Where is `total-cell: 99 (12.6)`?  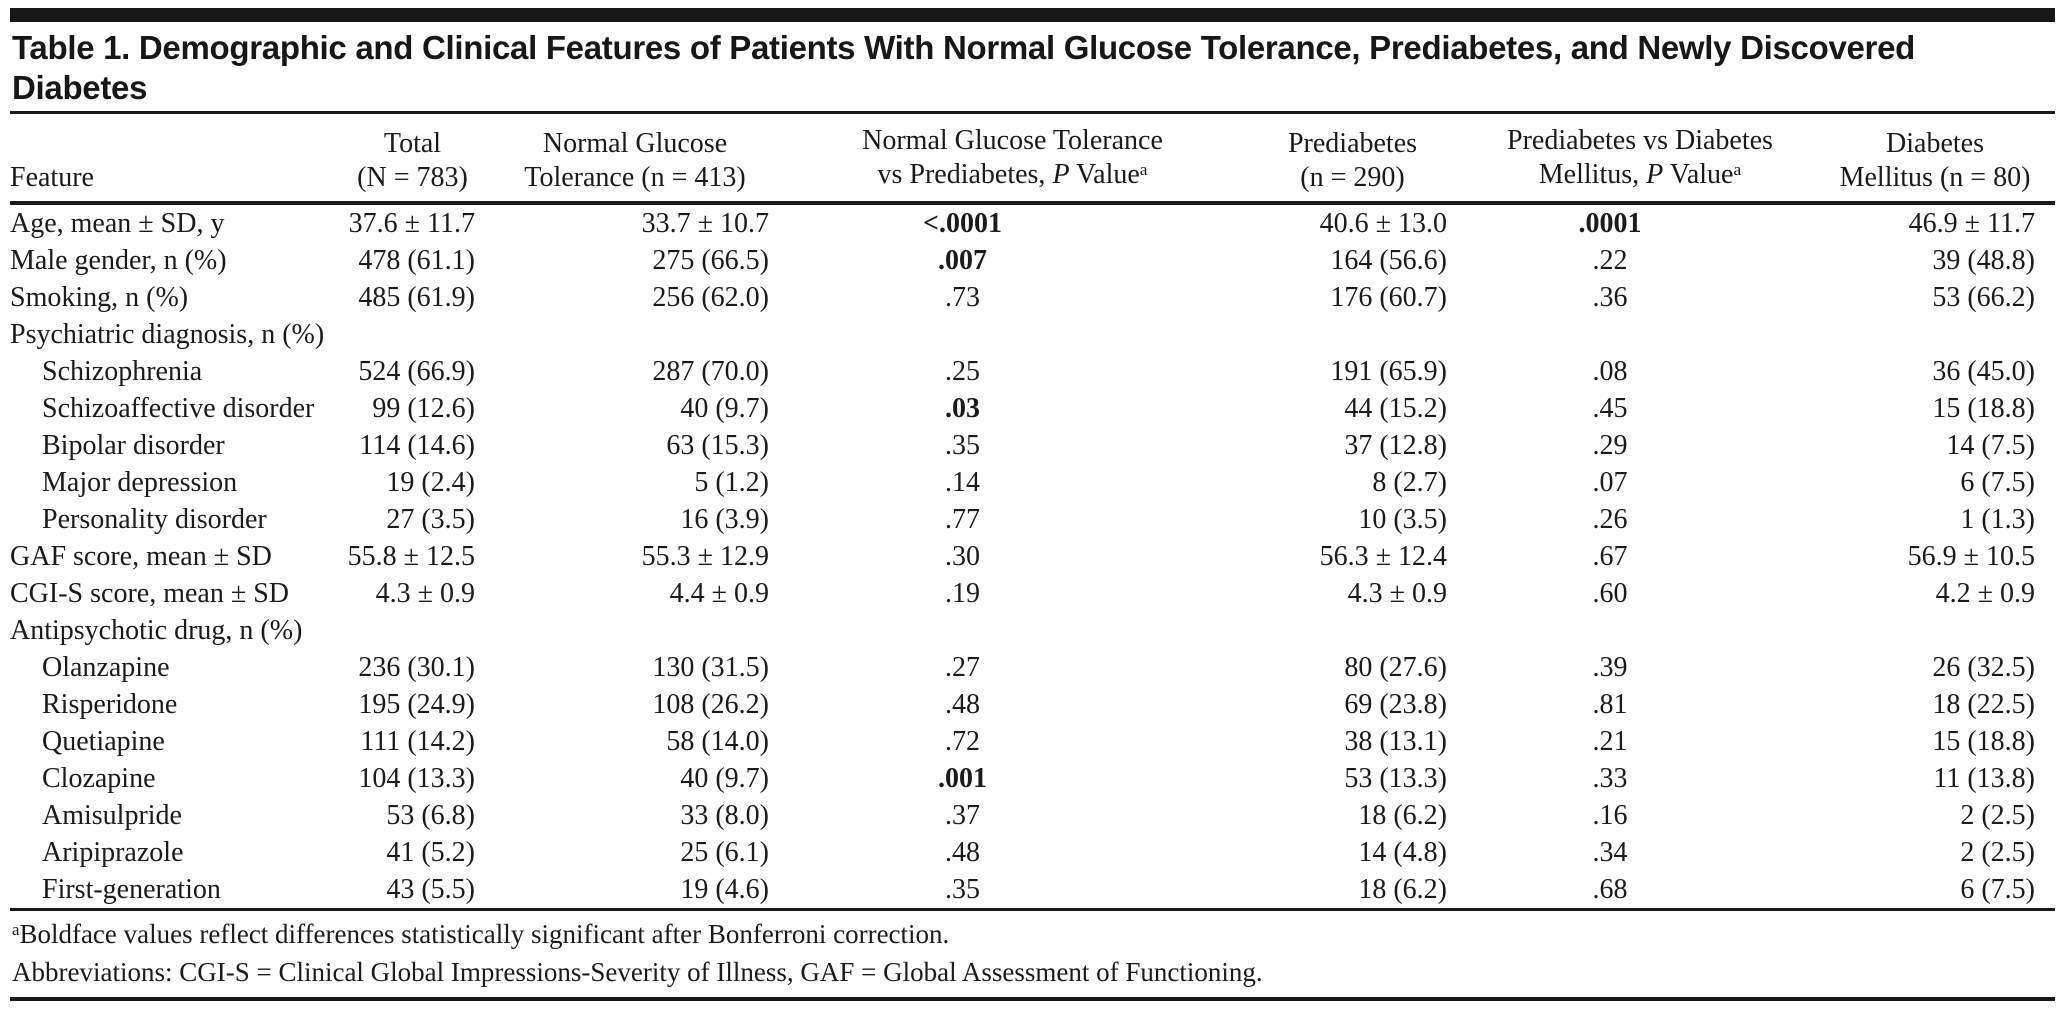
total-cell: 99 (12.6) is located at coordinates (423, 408).